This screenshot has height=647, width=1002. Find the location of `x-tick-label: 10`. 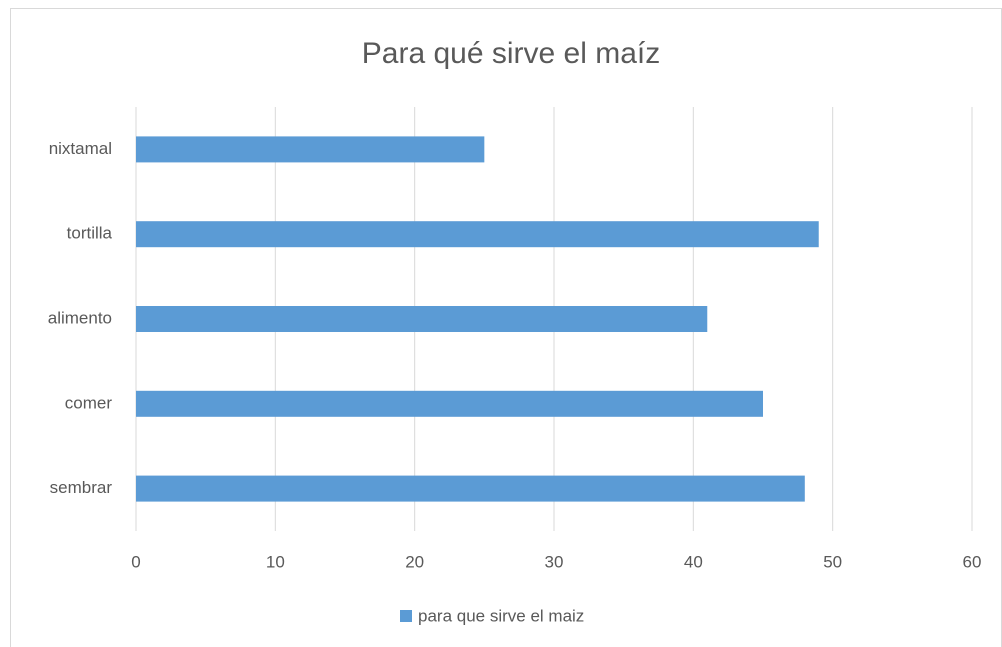

x-tick-label: 10 is located at coordinates (275, 561).